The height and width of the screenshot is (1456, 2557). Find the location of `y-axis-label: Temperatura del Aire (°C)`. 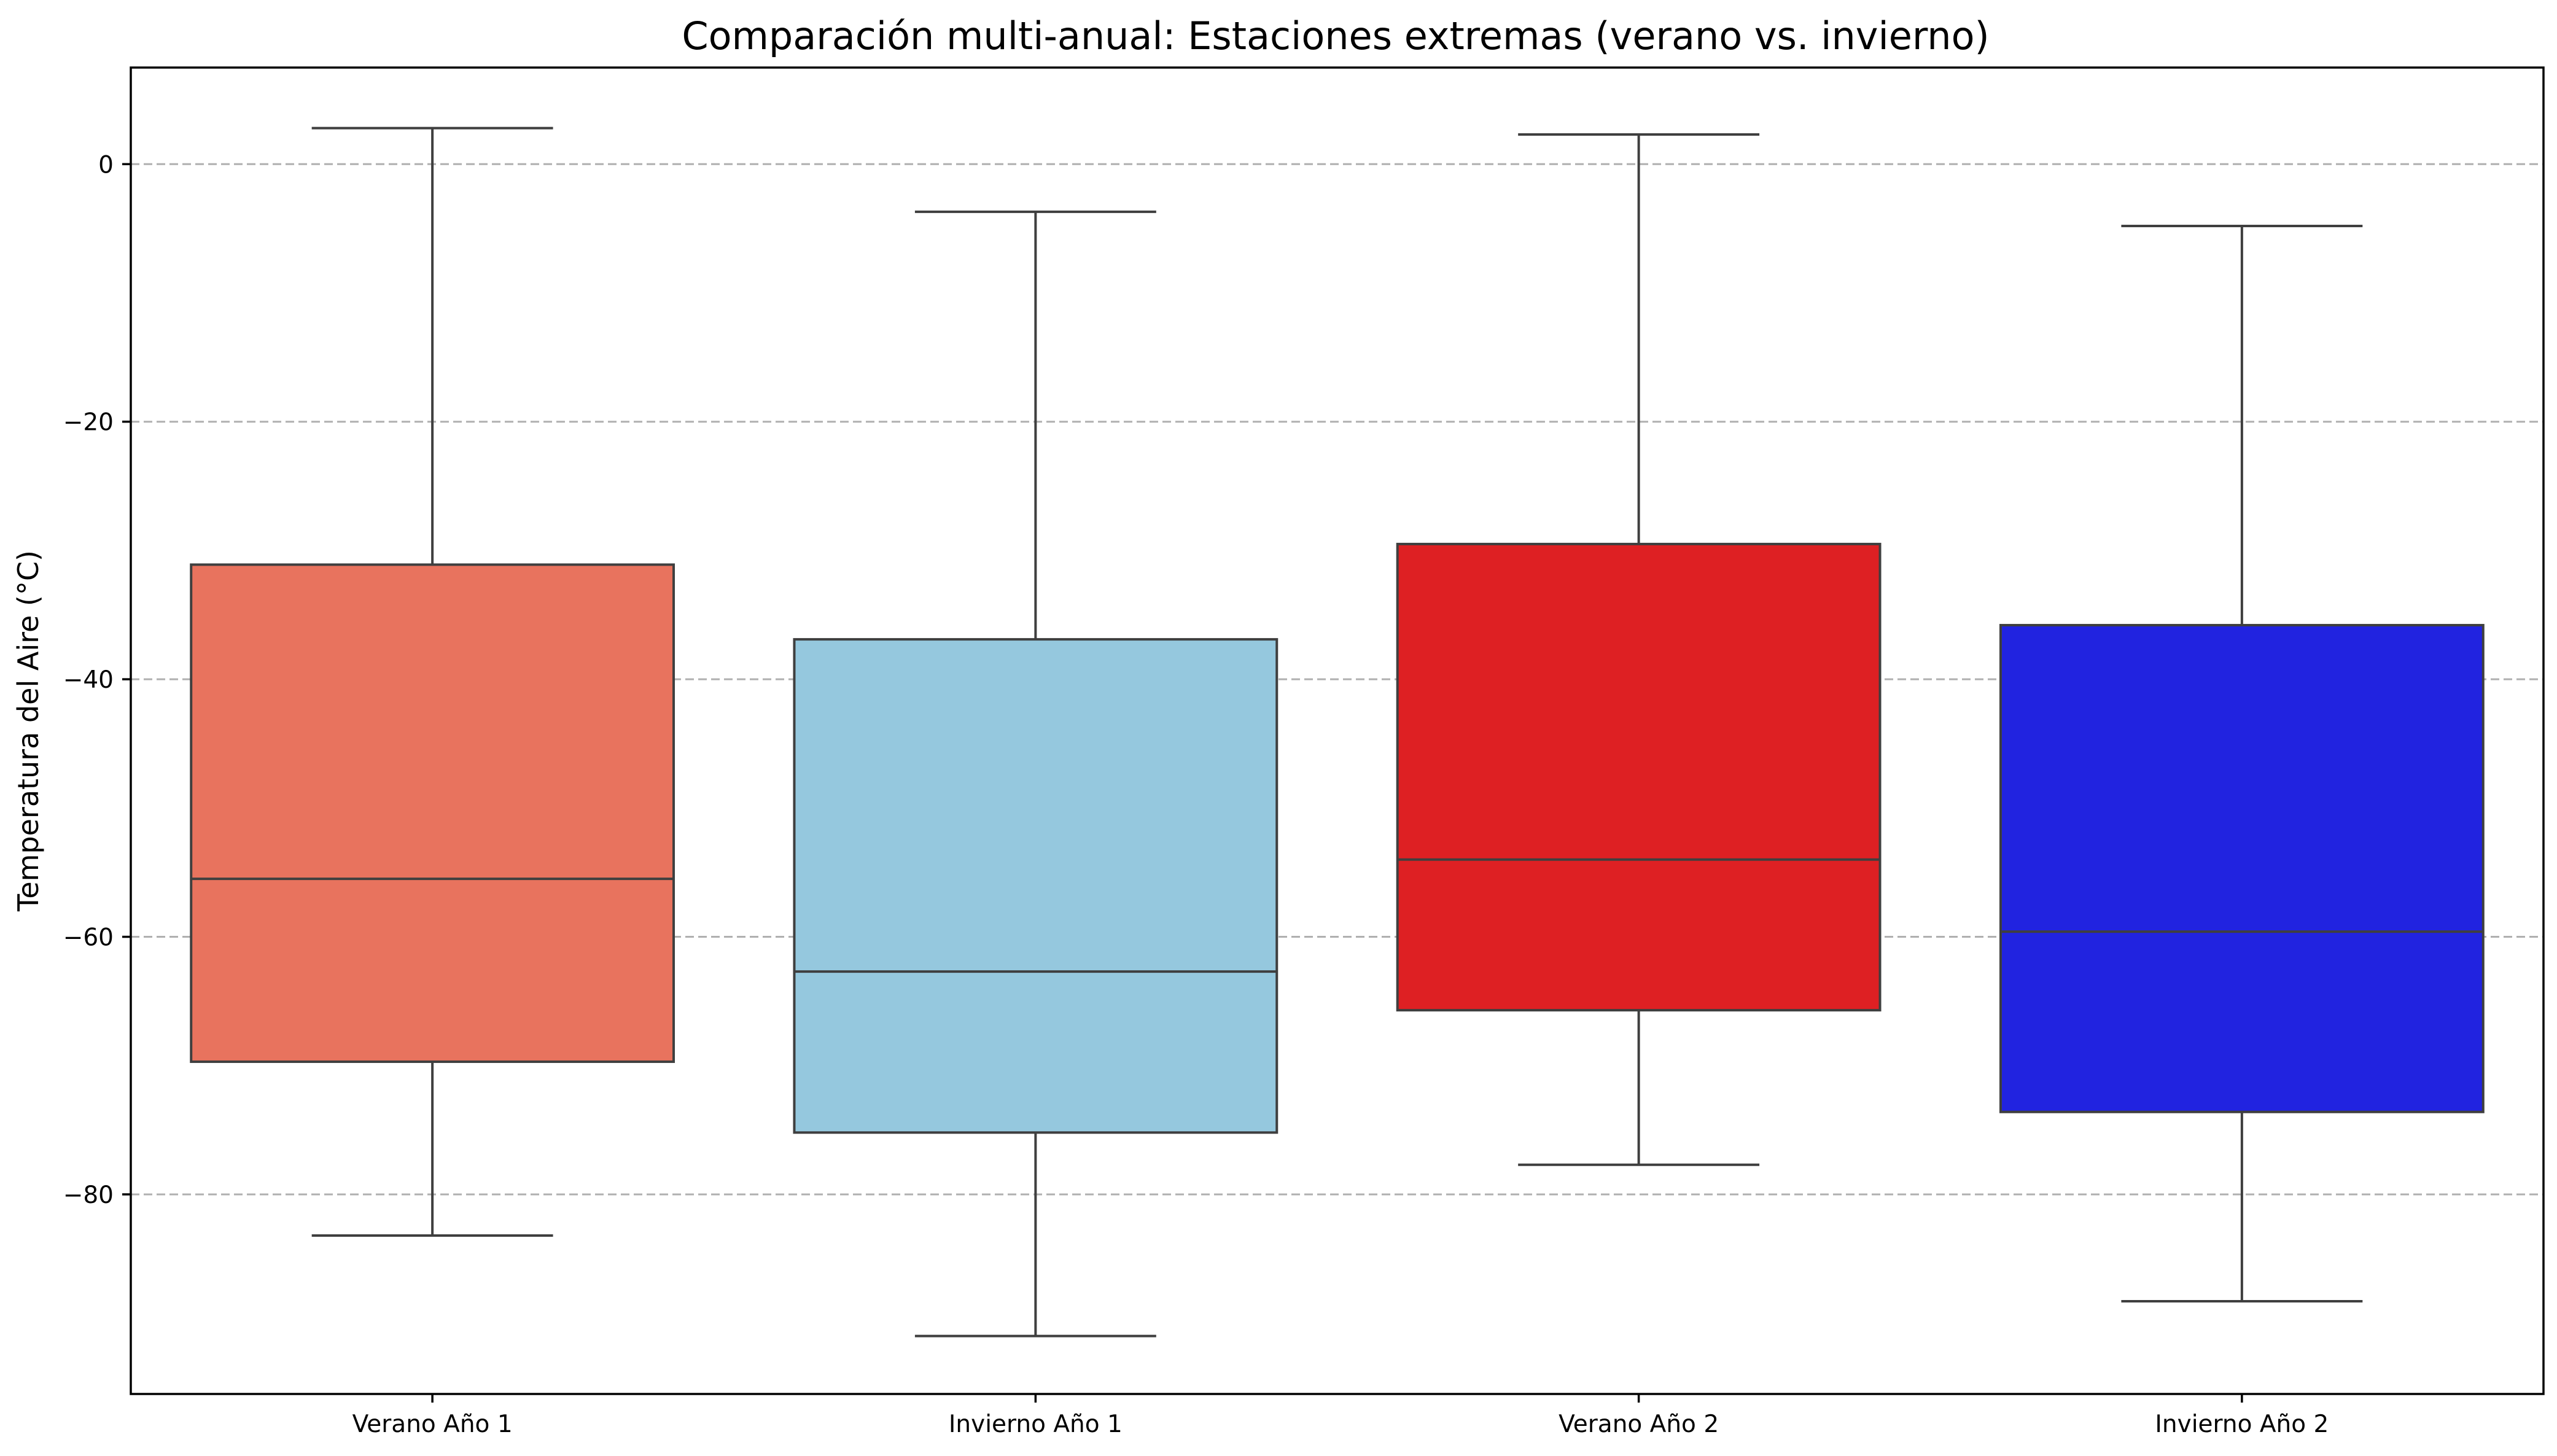

y-axis-label: Temperatura del Aire (°C) is located at coordinates (28, 731).